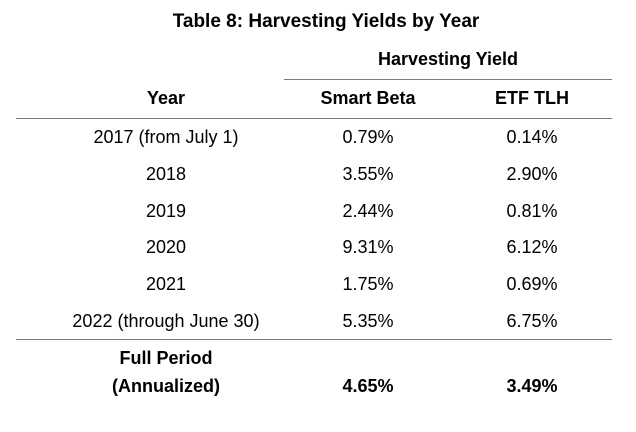 The image size is (636, 432). I want to click on row-year: 2022 (through June 30), so click(166, 321).